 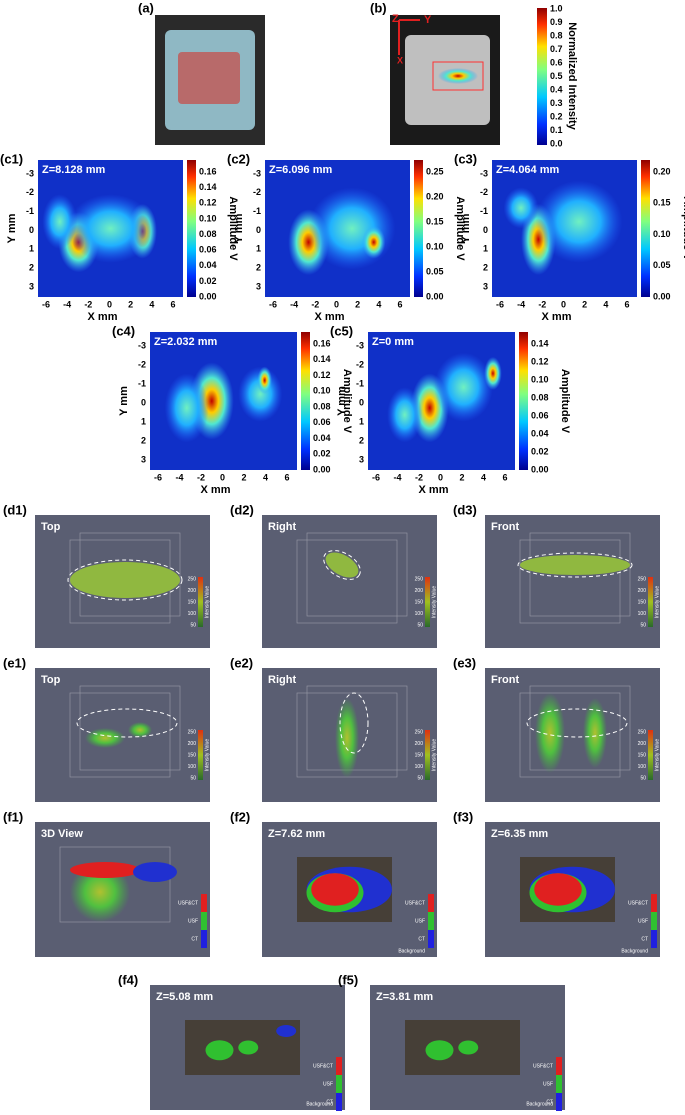 I want to click on colorbar-tick: 0.10, so click(x=322, y=391).